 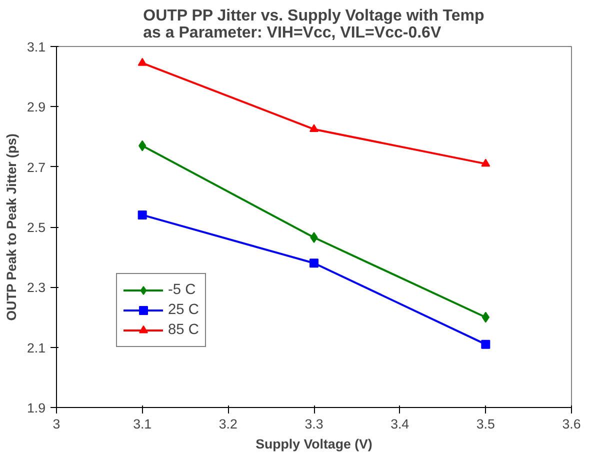 I want to click on y-tick-label: 2.9, so click(x=36, y=107).